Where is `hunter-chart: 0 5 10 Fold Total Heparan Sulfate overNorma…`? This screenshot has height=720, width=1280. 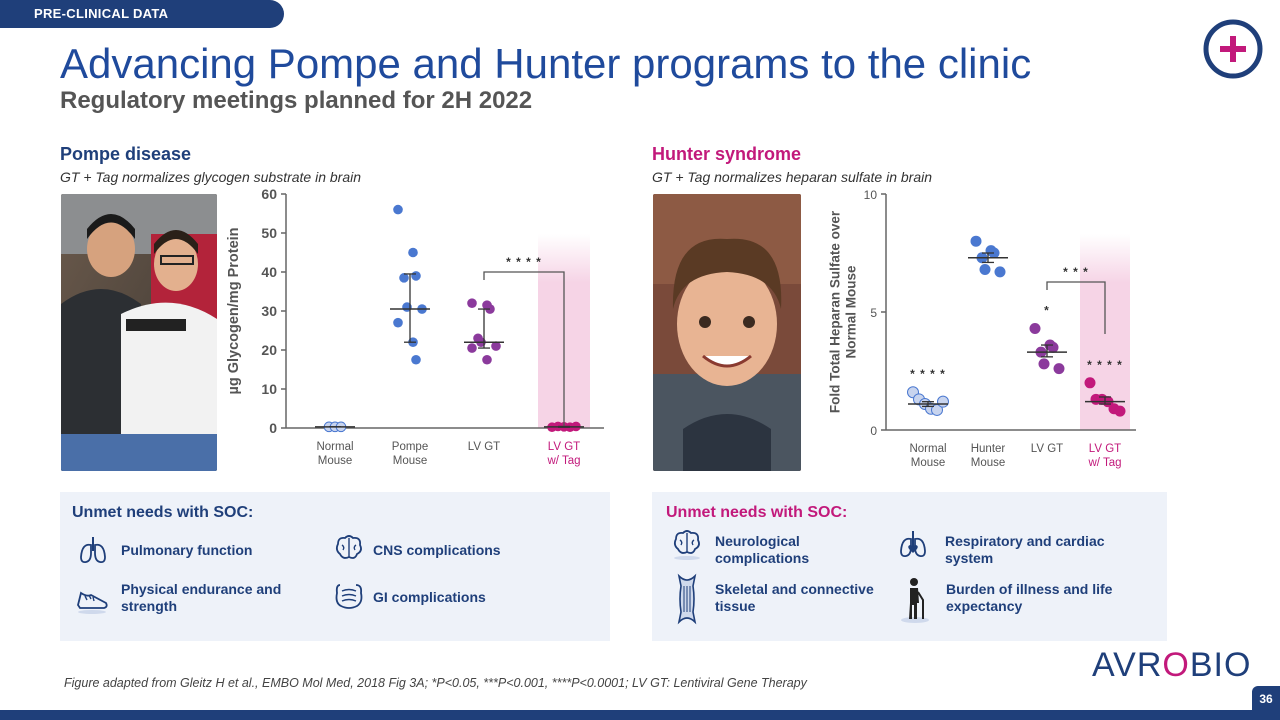 hunter-chart: 0 5 10 Fold Total Heparan Sulfate overNorma… is located at coordinates (981, 328).